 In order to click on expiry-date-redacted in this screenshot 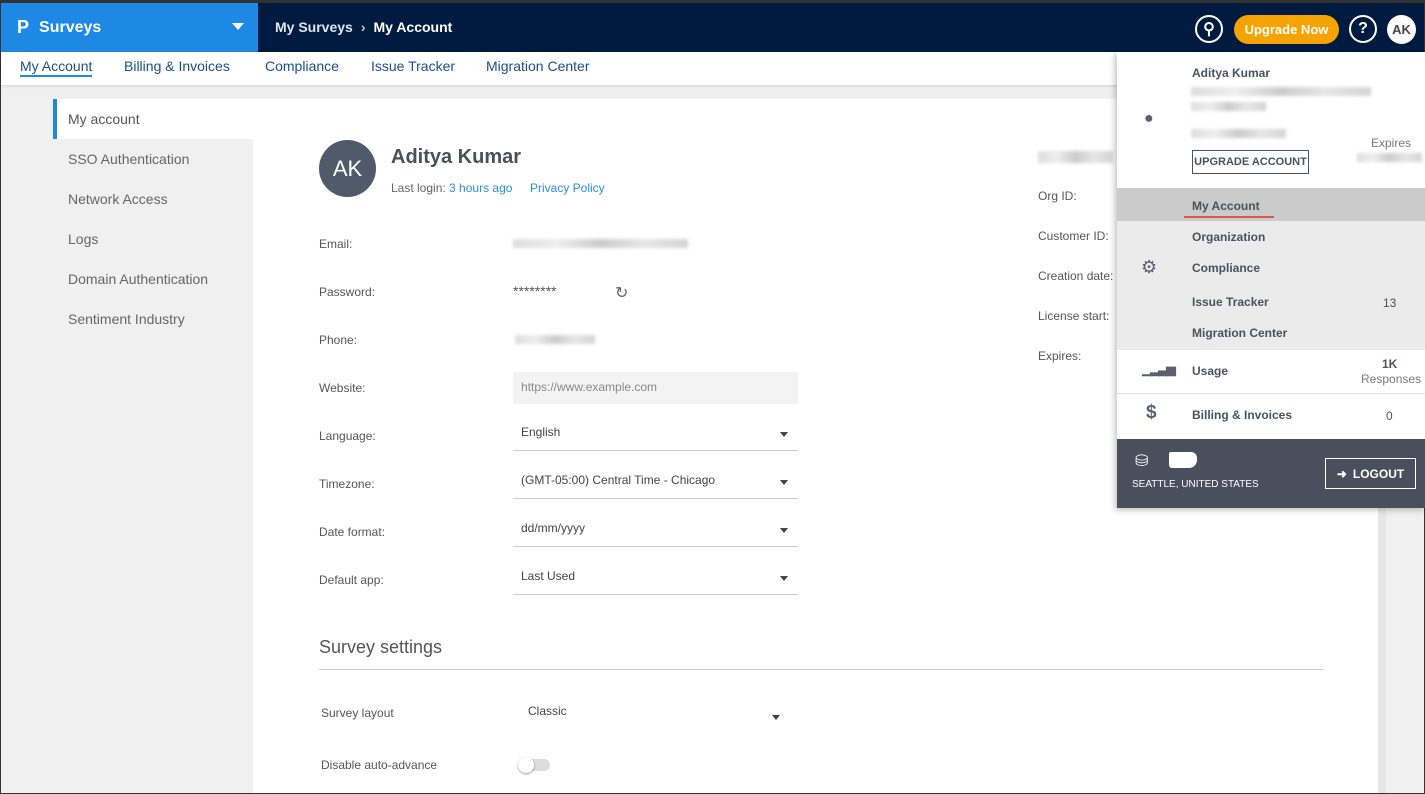, I will do `click(1389, 157)`.